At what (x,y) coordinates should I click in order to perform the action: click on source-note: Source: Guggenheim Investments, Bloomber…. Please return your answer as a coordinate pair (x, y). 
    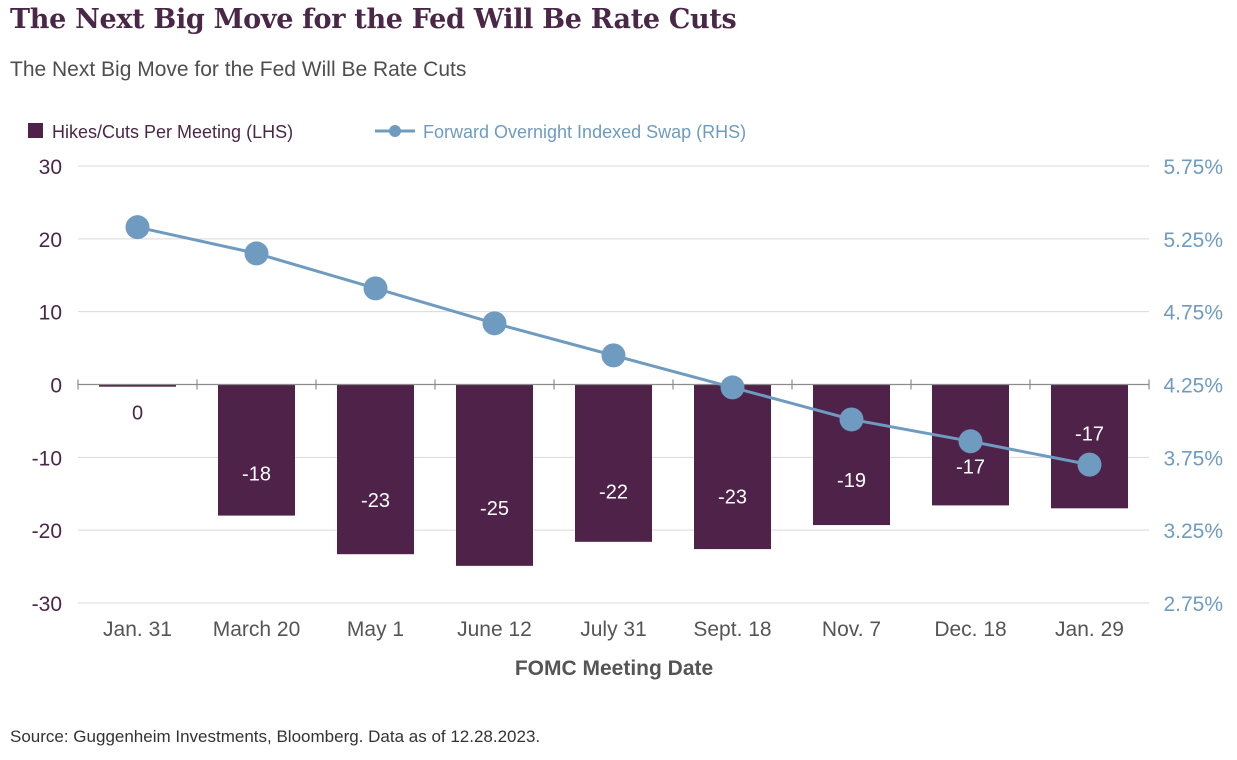
    Looking at the image, I should click on (275, 736).